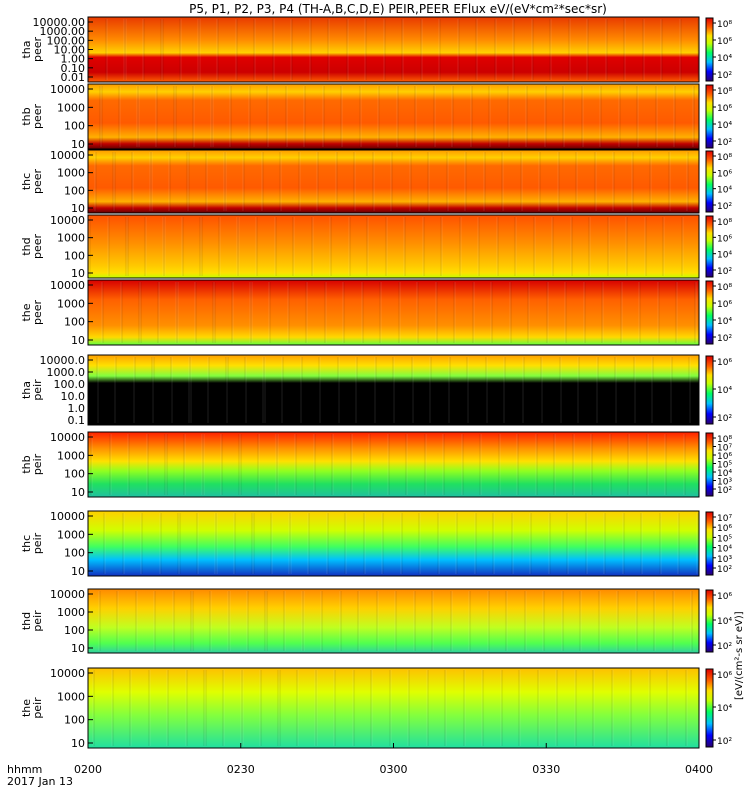 This screenshot has width=750, height=800. What do you see at coordinates (724, 539) in the screenshot?
I see `colorbar-tick-label: 10⁵` at bounding box center [724, 539].